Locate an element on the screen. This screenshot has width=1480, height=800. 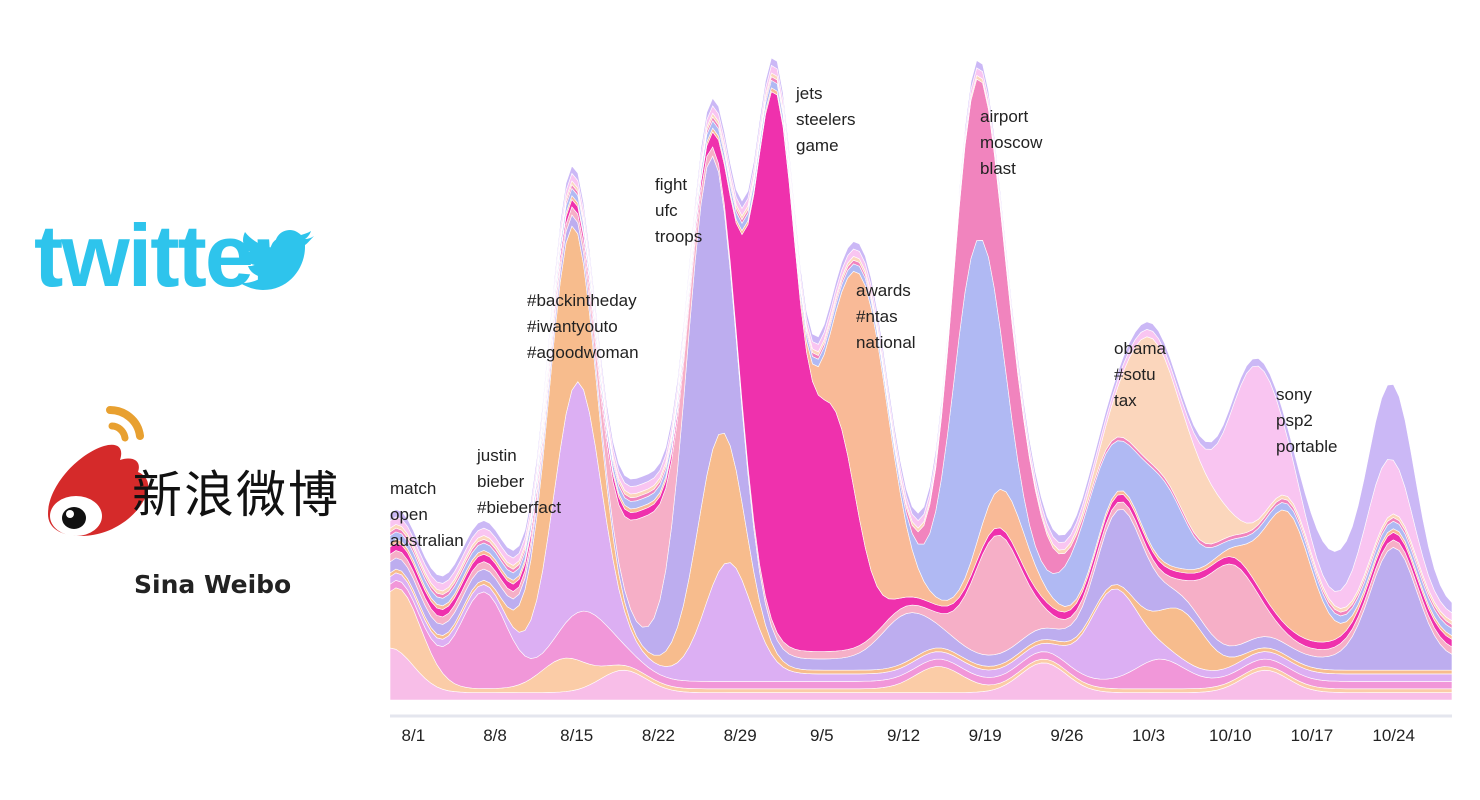
weibo-english-name: Sina Weibo is located at coordinates (213, 584).